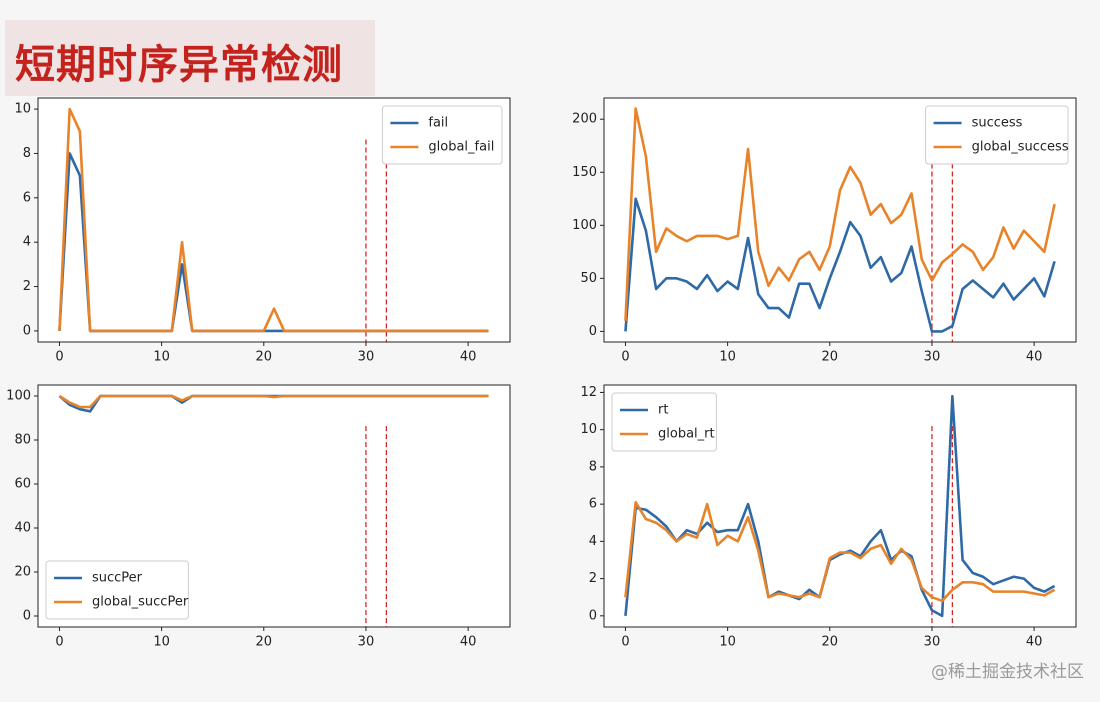 The image size is (1100, 702). Describe the element at coordinates (179, 65) in the screenshot. I see `page-title: 短期时序异常检测` at that location.